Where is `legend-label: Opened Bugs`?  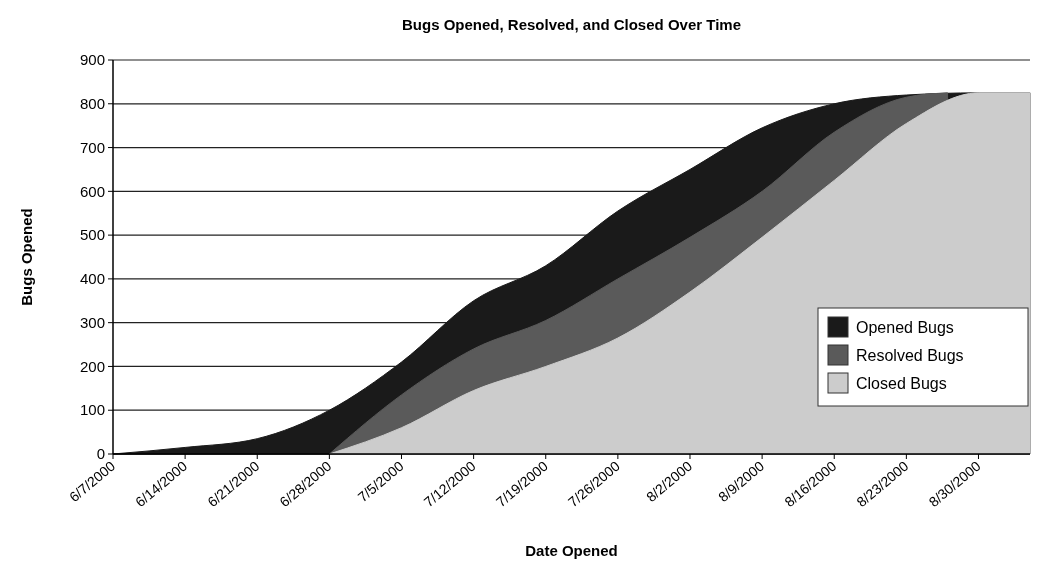
legend-label: Opened Bugs is located at coordinates (905, 327).